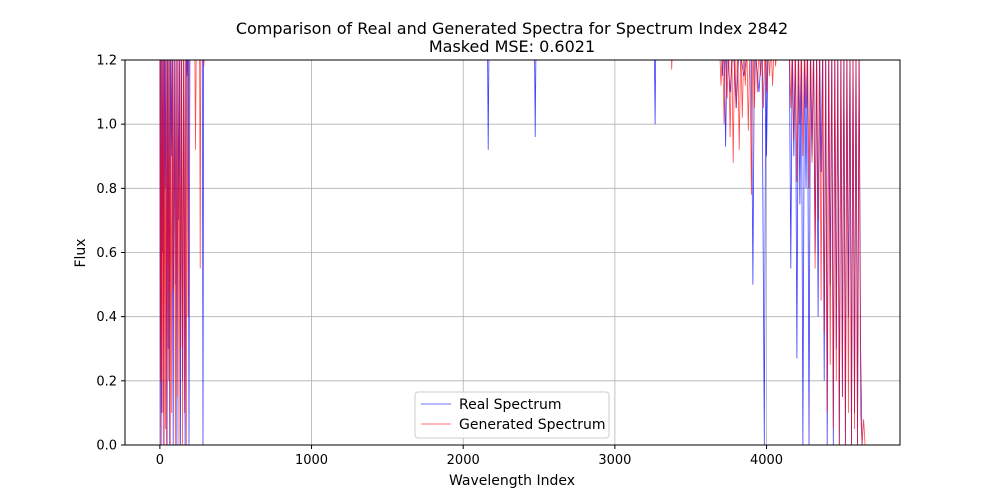 The height and width of the screenshot is (500, 1000). Describe the element at coordinates (106, 61) in the screenshot. I see `y-tick-label: 1.2` at that location.